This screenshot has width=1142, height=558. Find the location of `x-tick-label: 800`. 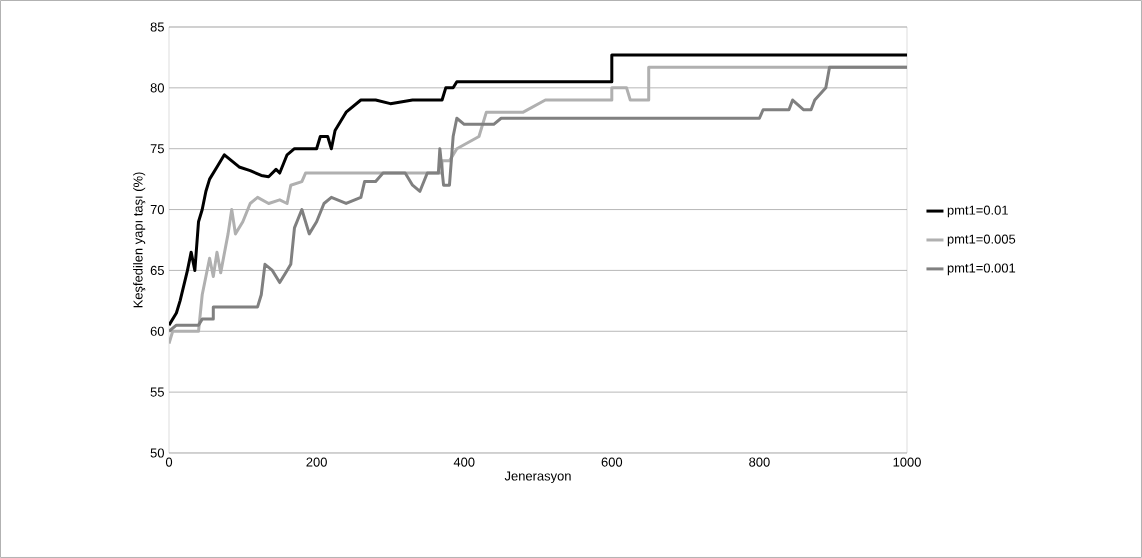

x-tick-label: 800 is located at coordinates (759, 462).